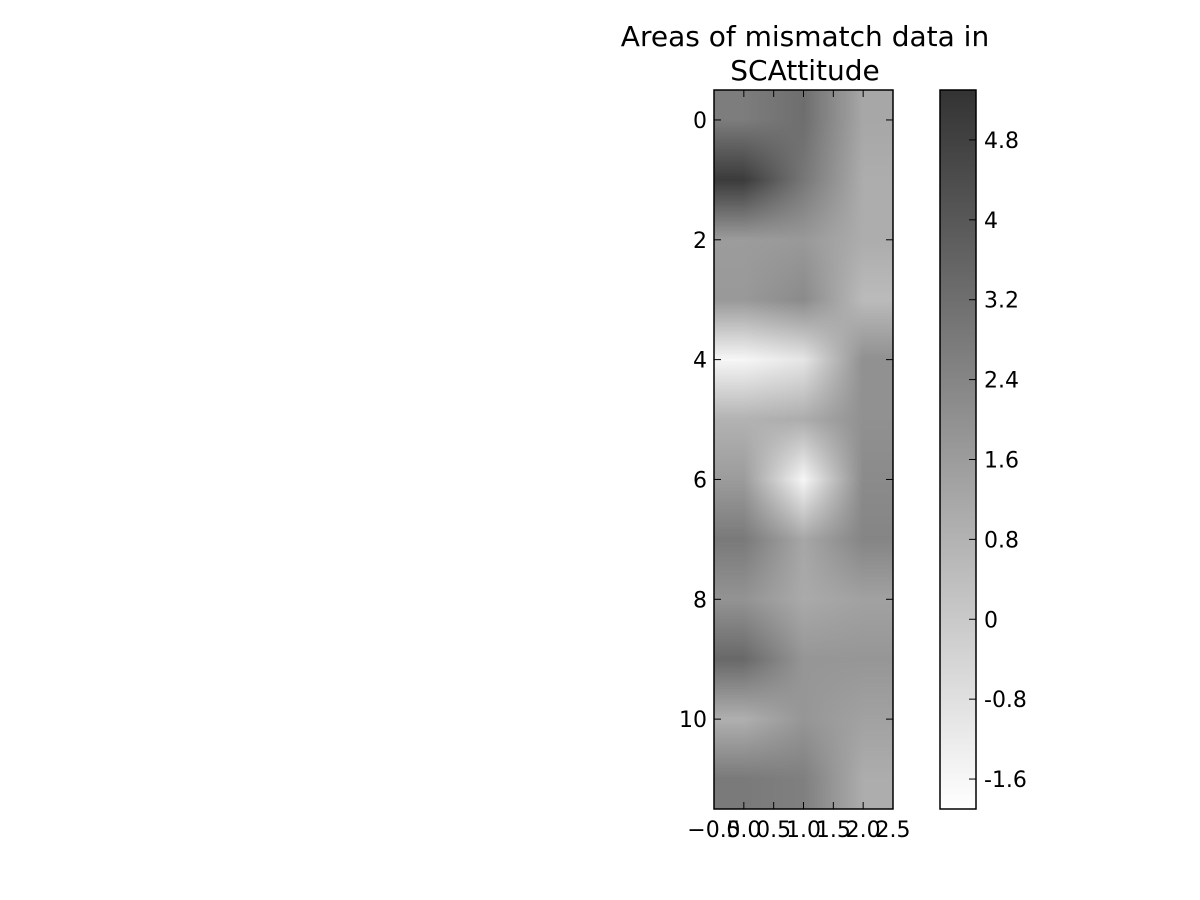  What do you see at coordinates (773, 830) in the screenshot?
I see `x-tick-label: 0.5` at bounding box center [773, 830].